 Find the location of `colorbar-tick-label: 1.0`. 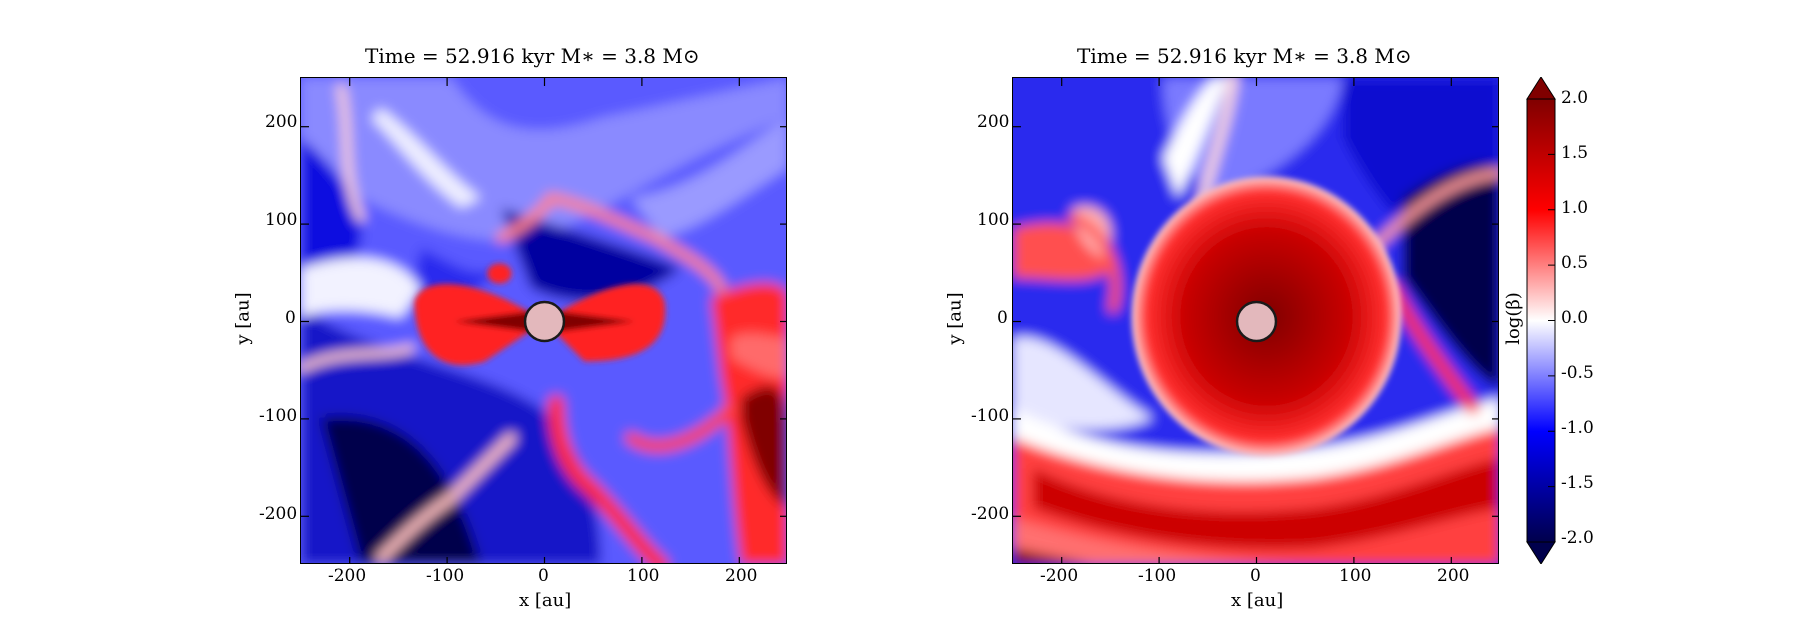

colorbar-tick-label: 1.0 is located at coordinates (1575, 208).